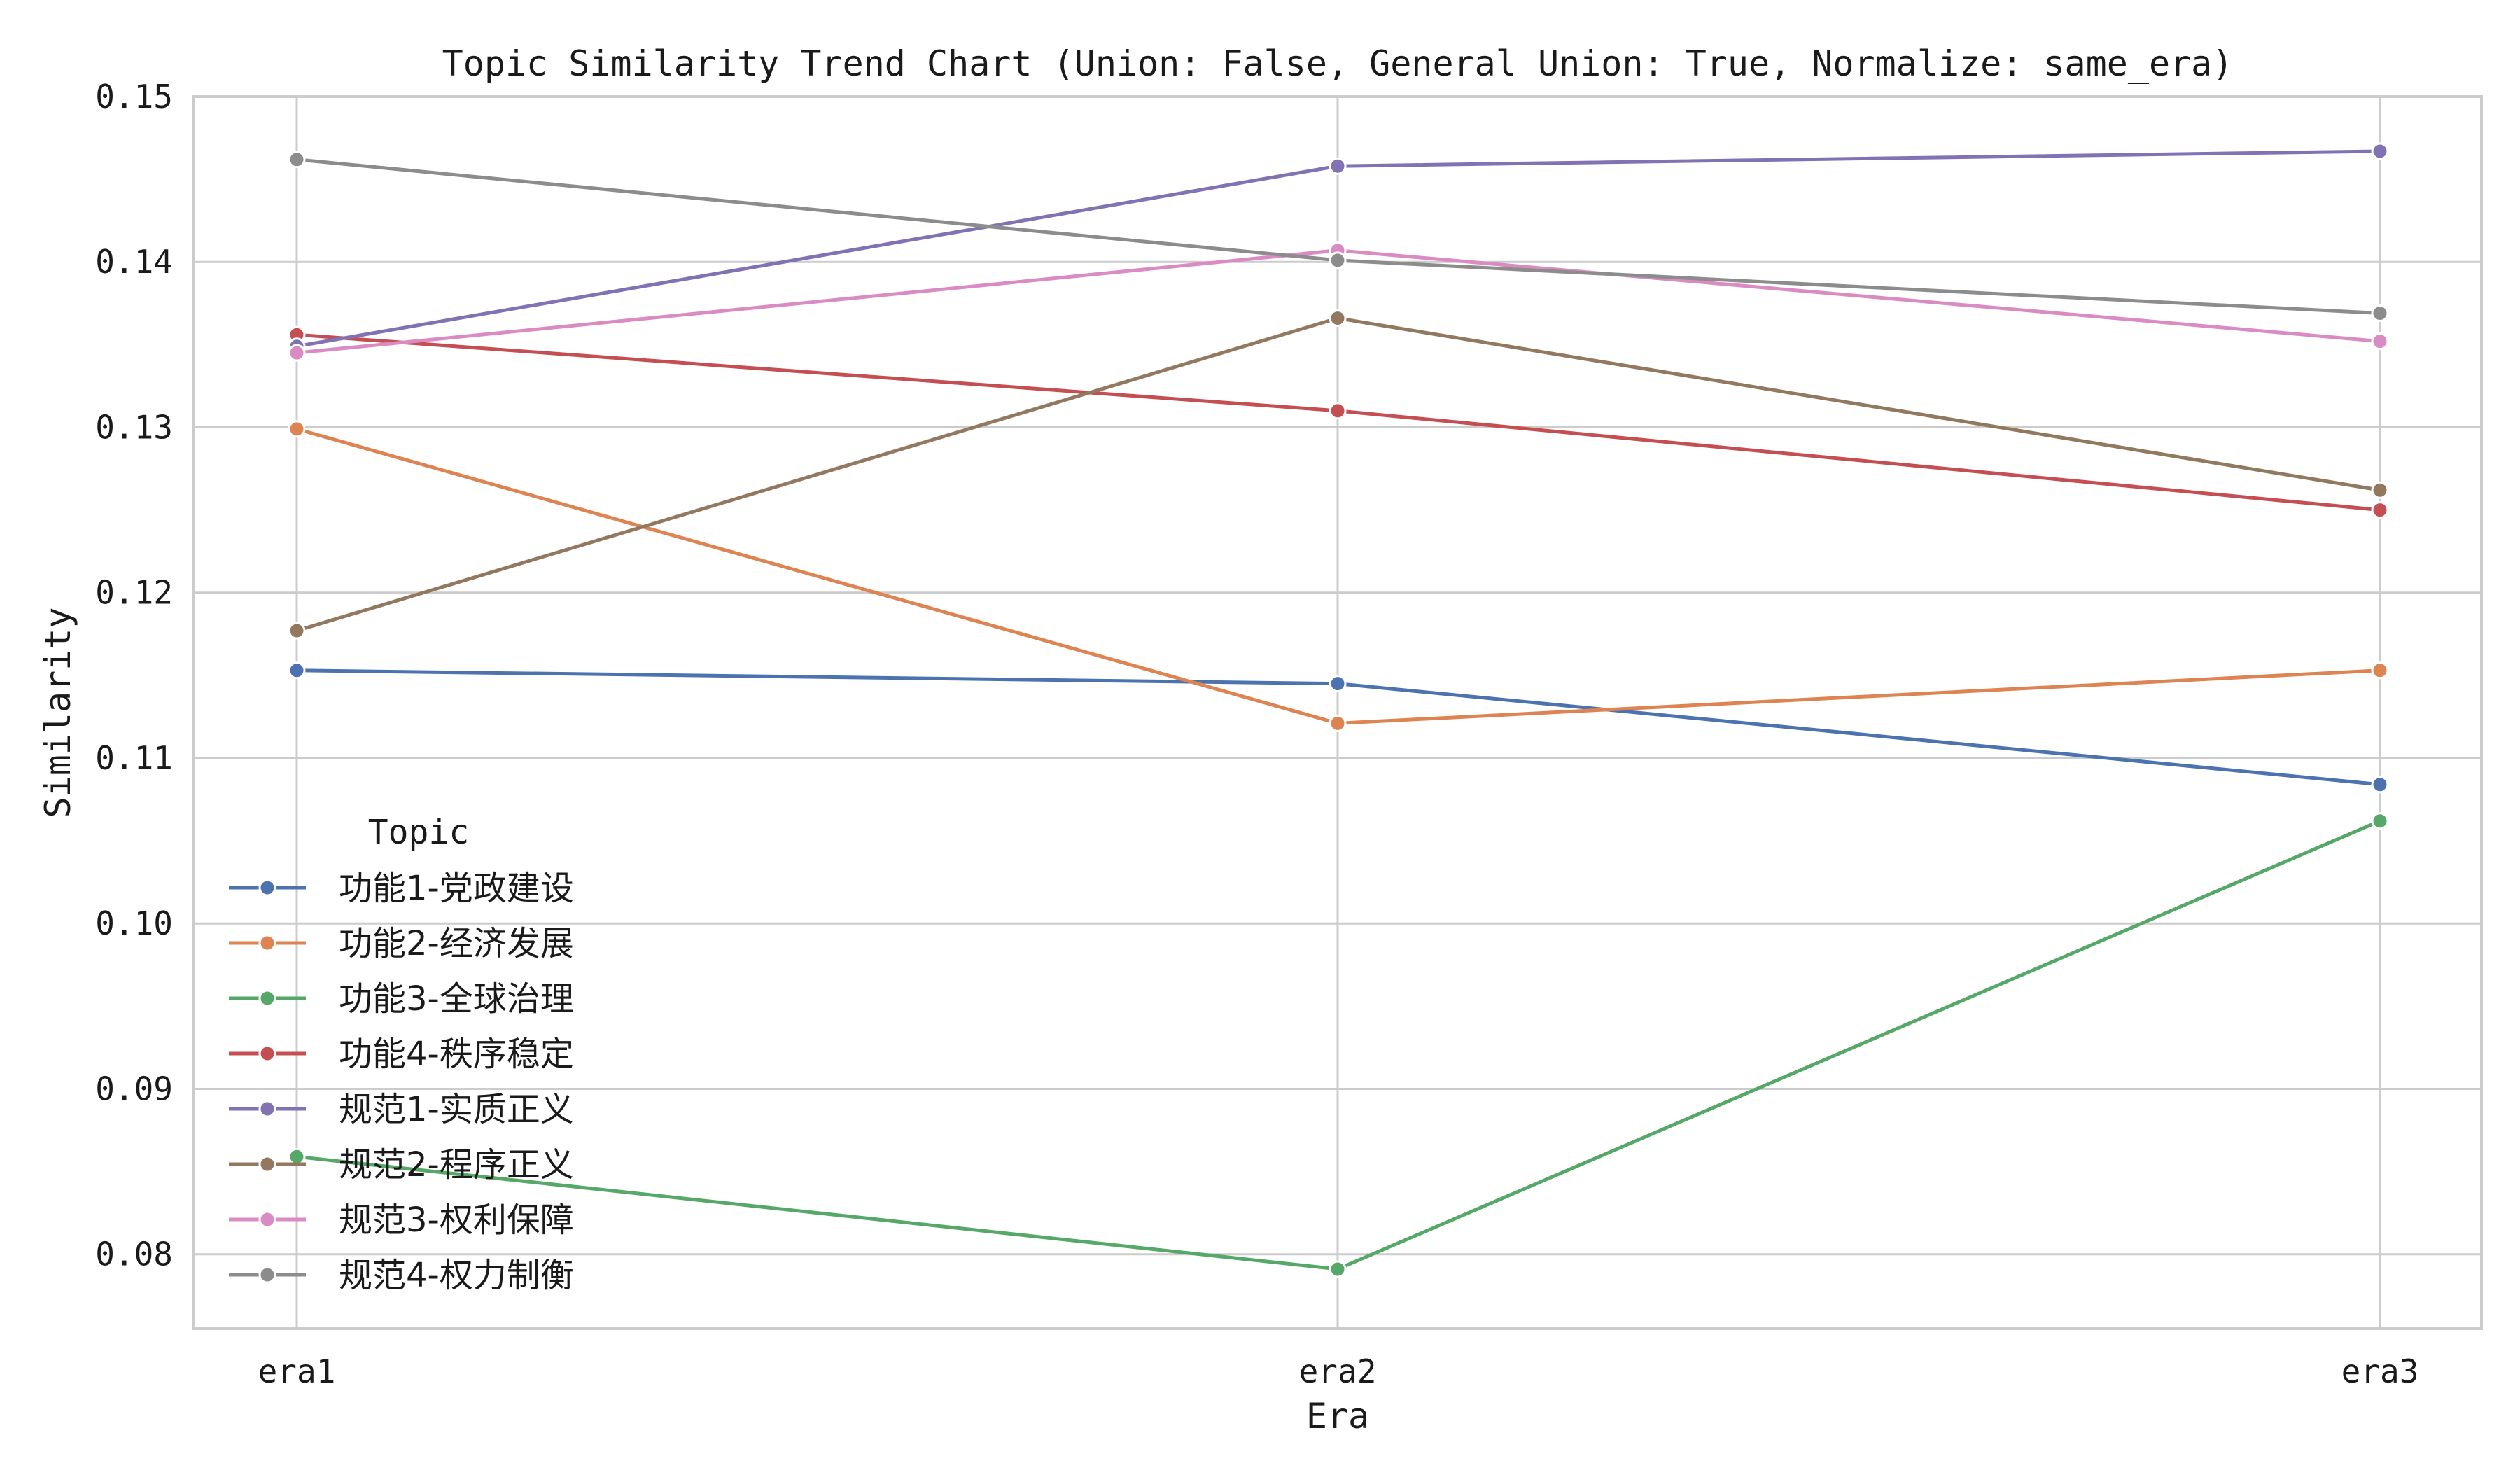  I want to click on y-tick-label: 0.11, so click(134, 758).